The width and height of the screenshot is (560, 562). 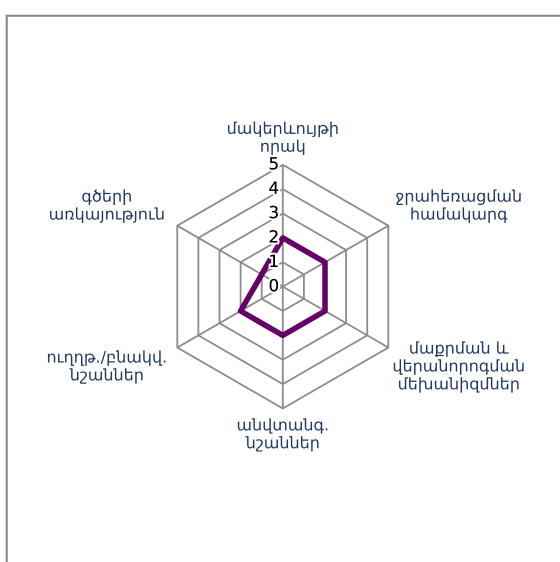 What do you see at coordinates (459, 367) in the screenshot?
I see `spoke-label: մաքրման և վերանորոգման մեխանիզմներ` at bounding box center [459, 367].